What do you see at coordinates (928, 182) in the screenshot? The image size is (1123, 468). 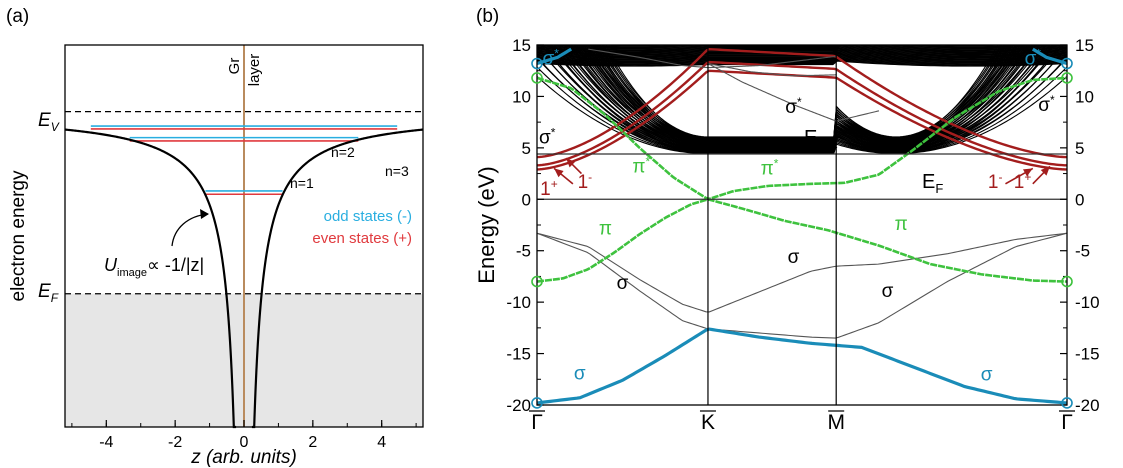 I see `panel-b-ef-label-main: E` at bounding box center [928, 182].